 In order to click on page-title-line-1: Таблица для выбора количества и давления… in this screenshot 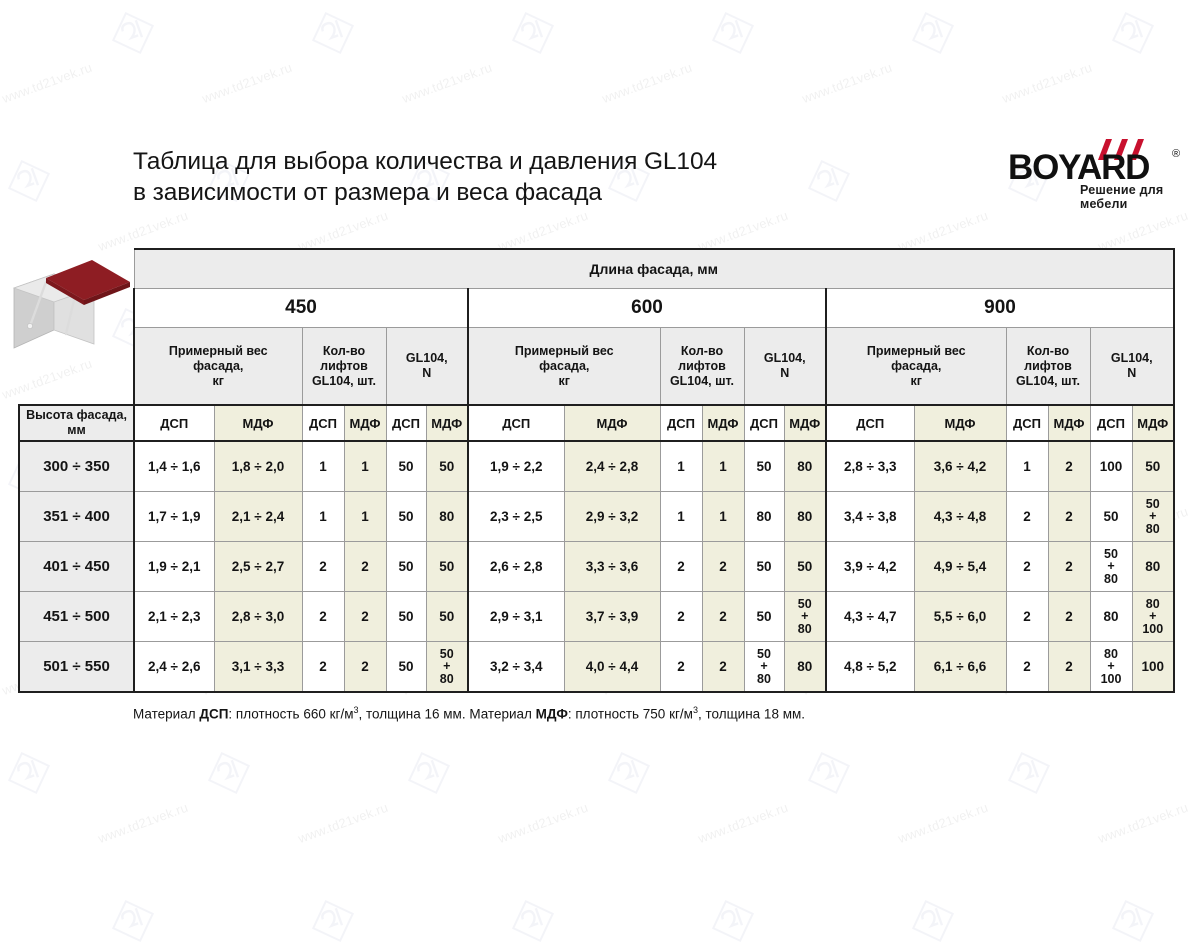, I will do `click(533, 161)`.